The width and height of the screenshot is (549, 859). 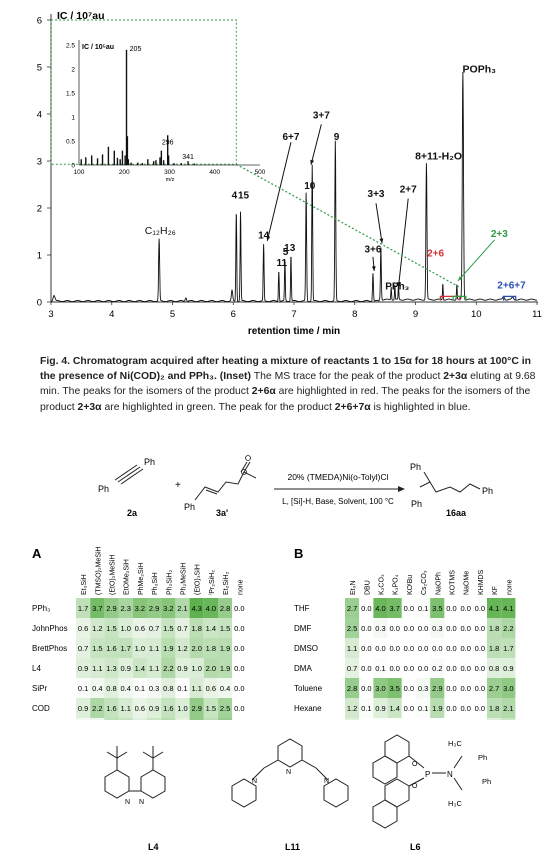 I want to click on column-header: NaOPh, so click(x=438, y=583).